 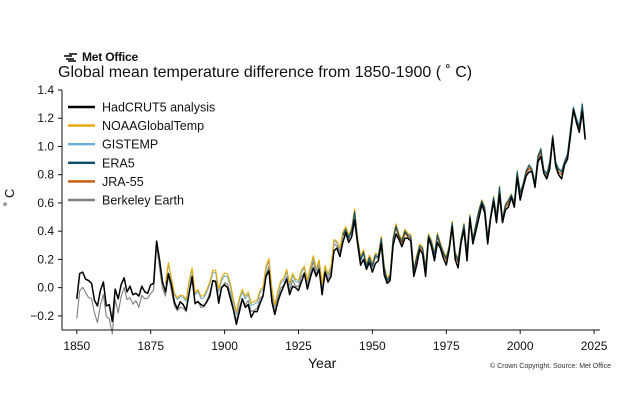 What do you see at coordinates (110, 57) in the screenshot?
I see `brand-name: Met Office` at bounding box center [110, 57].